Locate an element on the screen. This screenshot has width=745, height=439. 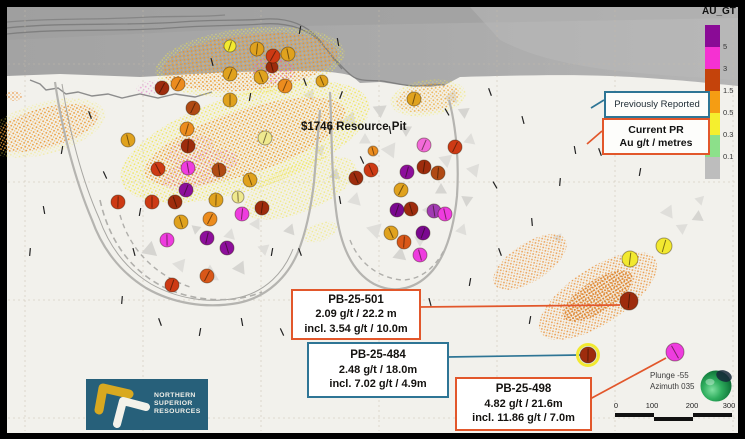
grade-legend-title: AU_GT is located at coordinates (719, 11).